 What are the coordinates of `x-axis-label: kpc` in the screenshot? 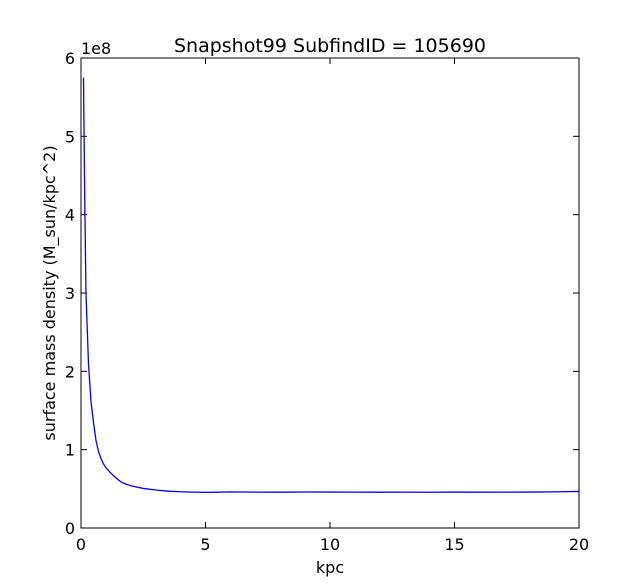 It's located at (330, 567).